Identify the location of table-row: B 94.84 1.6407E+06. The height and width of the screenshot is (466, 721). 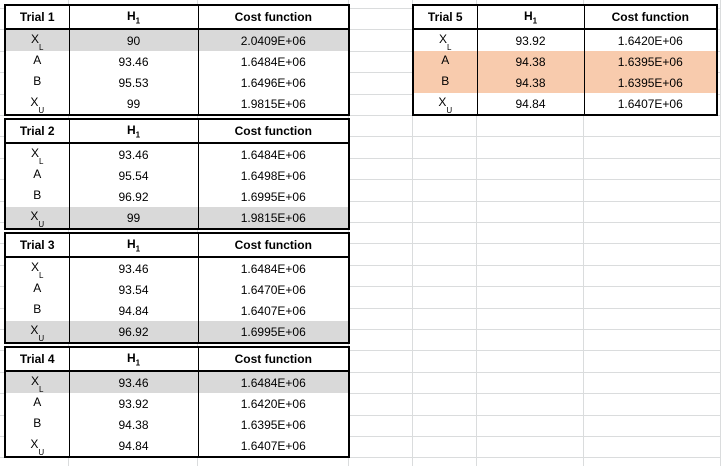
(177, 310).